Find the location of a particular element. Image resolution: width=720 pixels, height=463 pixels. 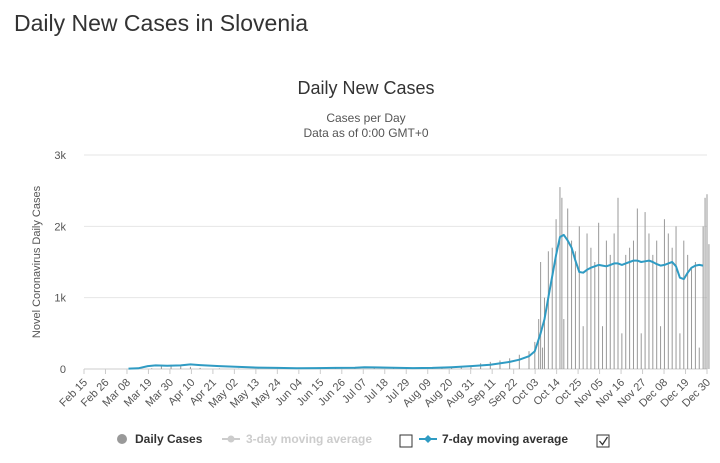

legend-label-daily-cases: Daily Cases is located at coordinates (169, 439).